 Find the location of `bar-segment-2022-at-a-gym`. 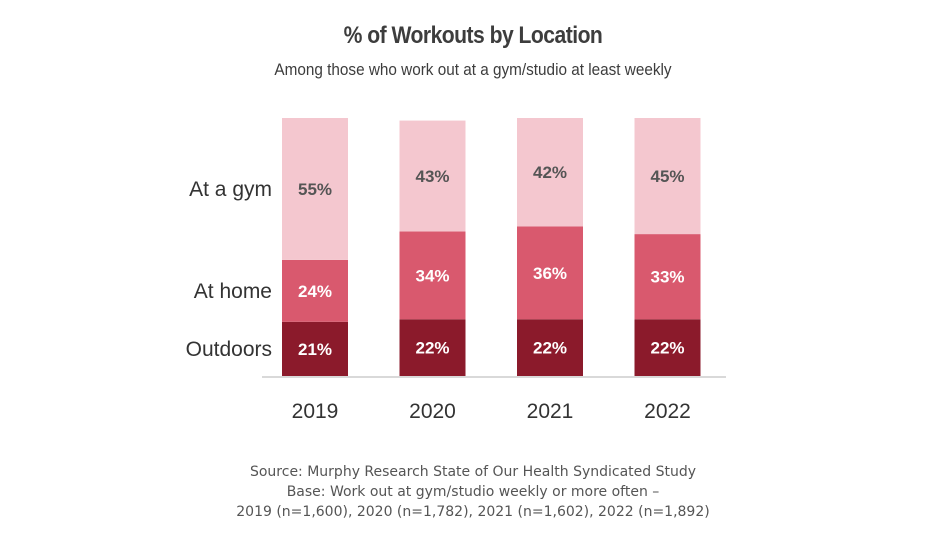

bar-segment-2022-at-a-gym is located at coordinates (667, 176).